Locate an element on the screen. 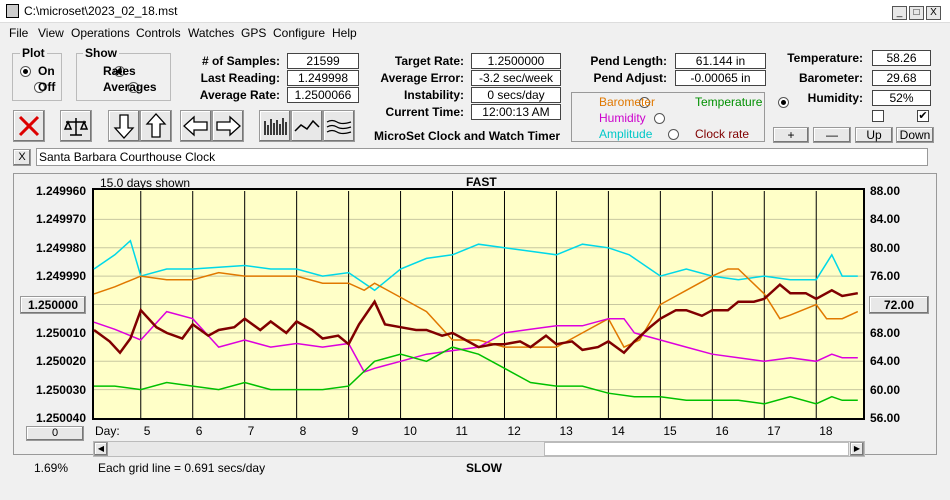 The height and width of the screenshot is (500, 950). app-icon is located at coordinates (12, 11).